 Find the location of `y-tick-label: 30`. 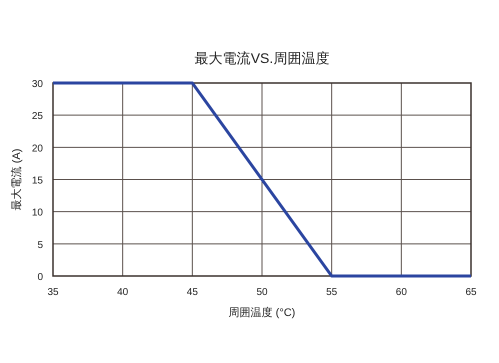

y-tick-label: 30 is located at coordinates (38, 84).